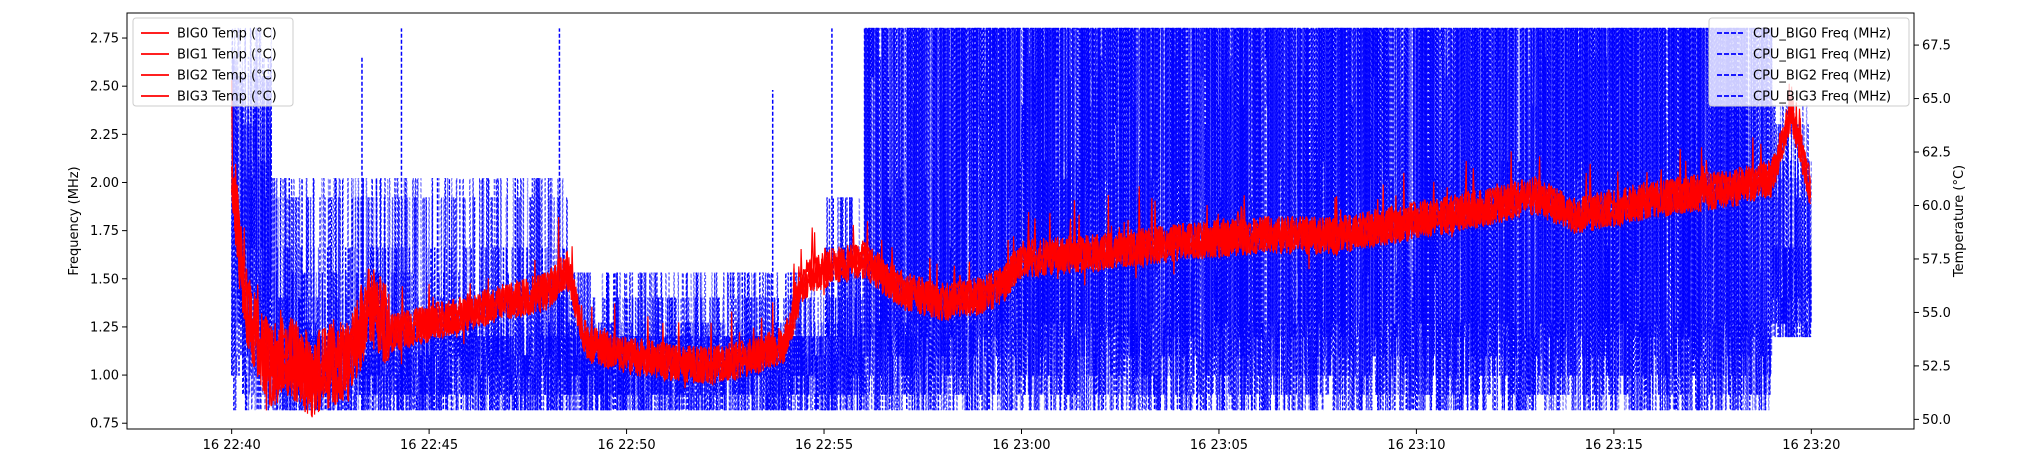  What do you see at coordinates (626, 445) in the screenshot?
I see `x-tick-label: 16 22:50` at bounding box center [626, 445].